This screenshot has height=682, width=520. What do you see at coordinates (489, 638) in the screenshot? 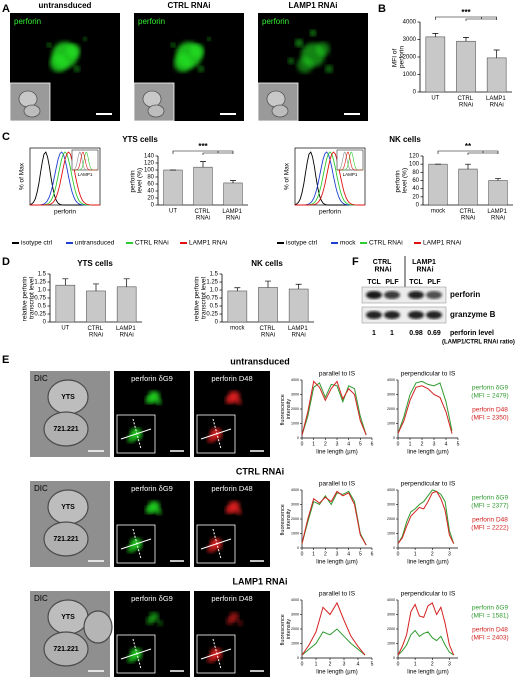
I see `legend-note: (MFI = 2403)` at bounding box center [489, 638].